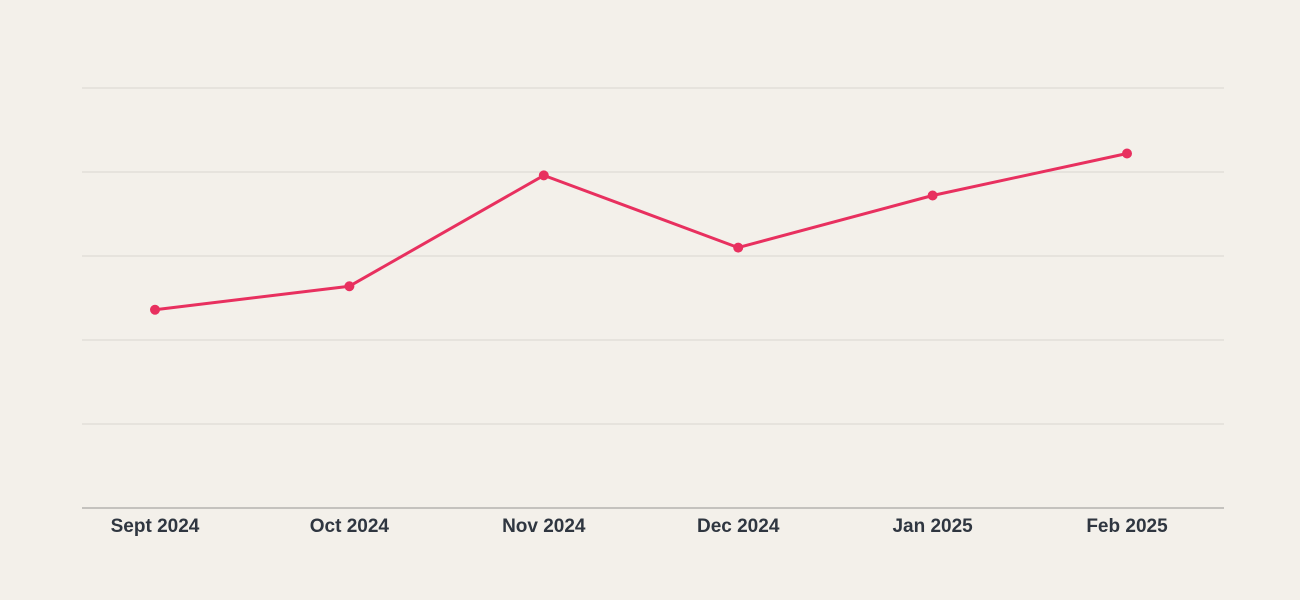 The image size is (1300, 600). Describe the element at coordinates (1127, 526) in the screenshot. I see `x-tick-label: Feb 2025` at that location.